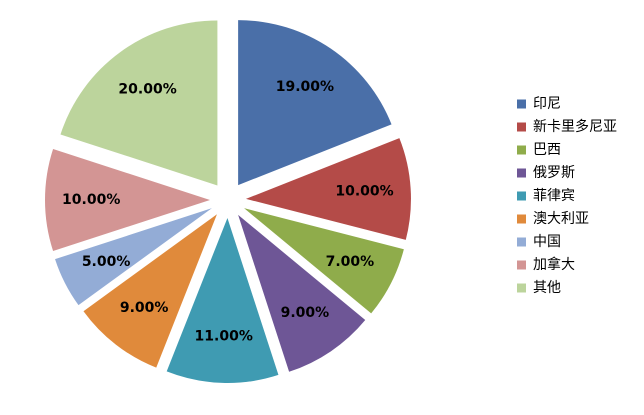 The height and width of the screenshot is (415, 644). What do you see at coordinates (547, 242) in the screenshot?
I see `legend-label: 中国` at bounding box center [547, 242].